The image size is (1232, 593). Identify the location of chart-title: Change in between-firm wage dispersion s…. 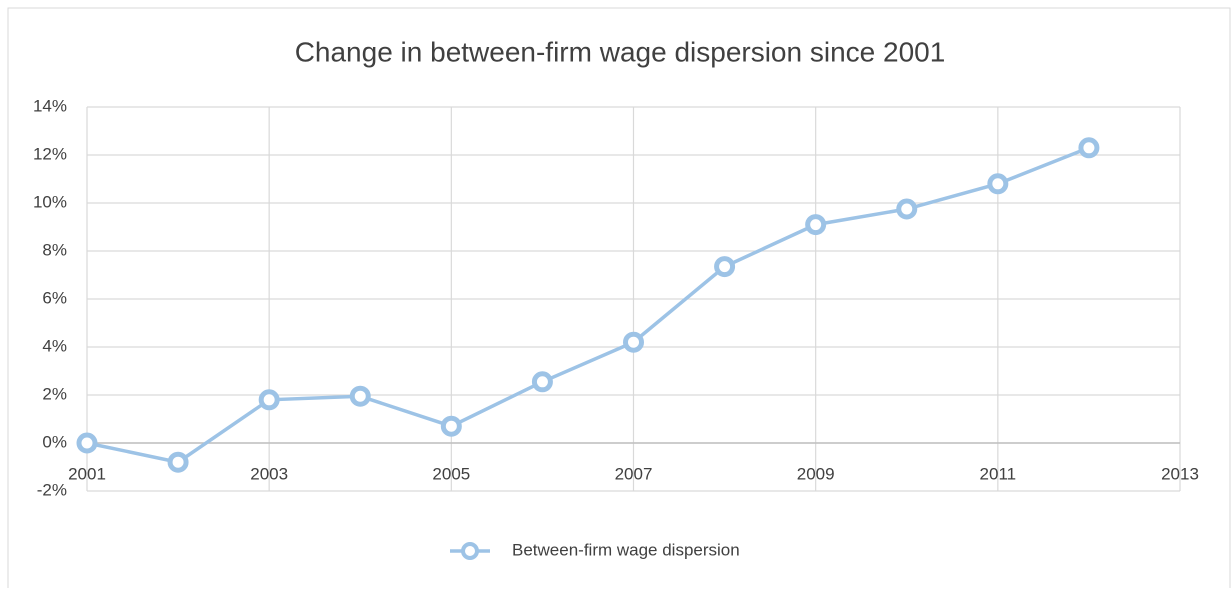
(620, 51).